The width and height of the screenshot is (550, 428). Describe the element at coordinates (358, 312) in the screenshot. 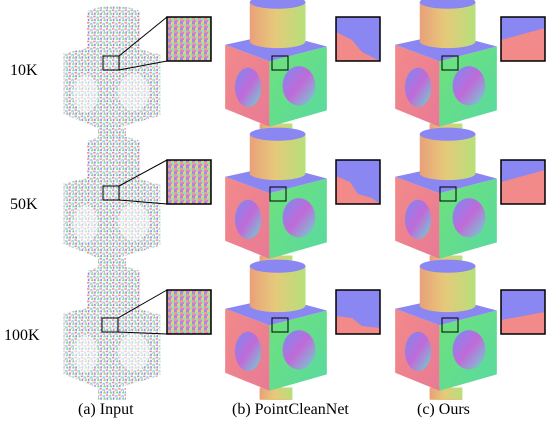

I see `zoom-inset-pcn-100k` at that location.